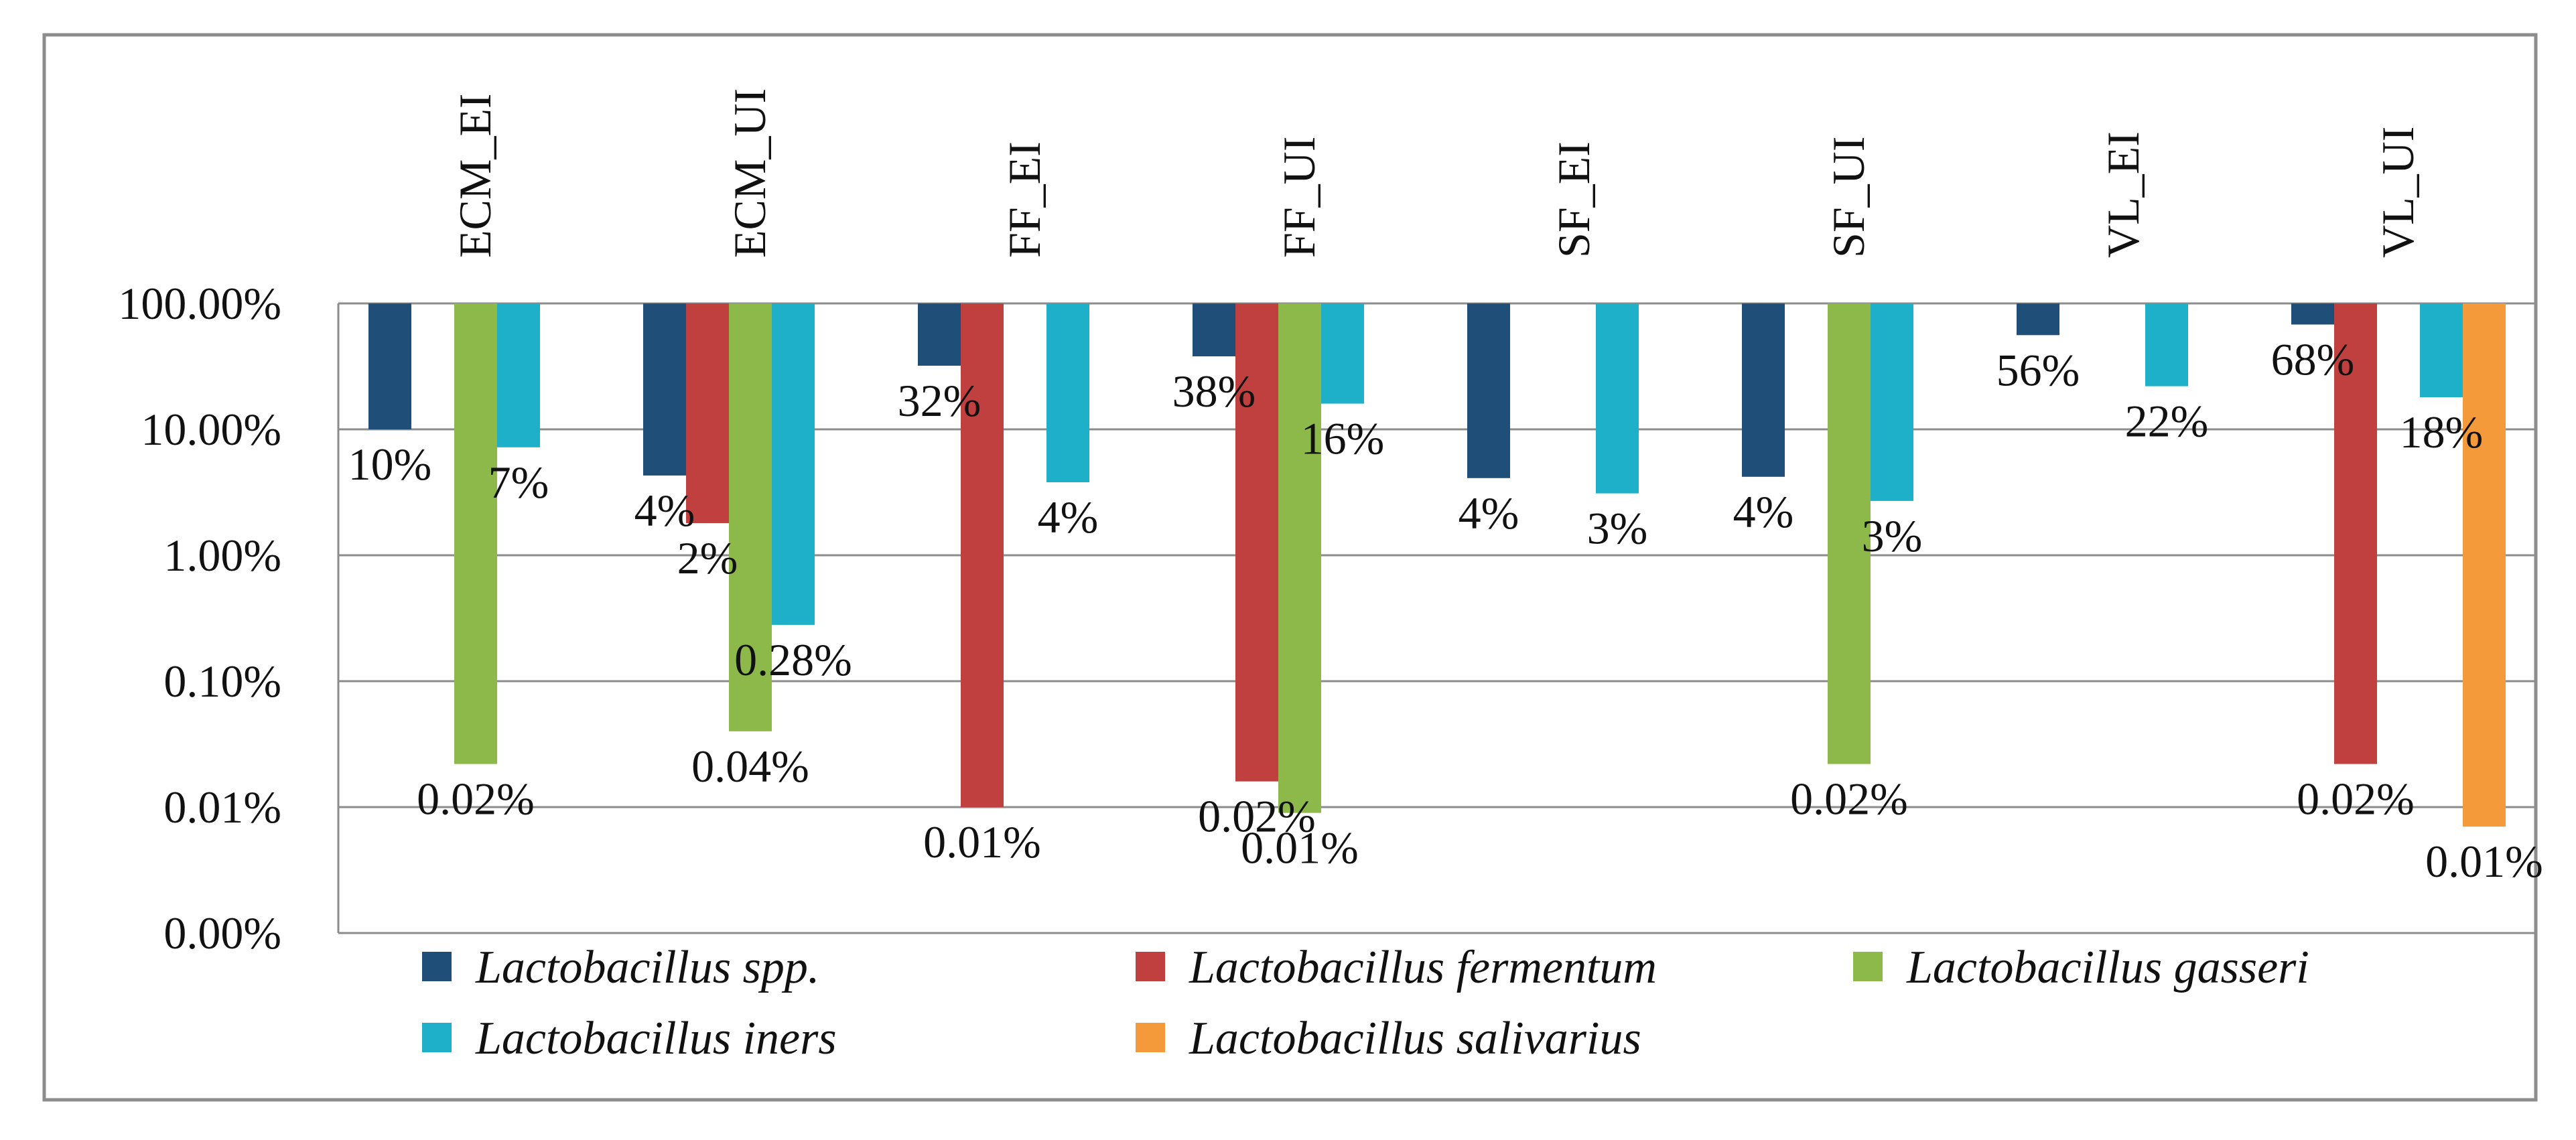  I want to click on legend-label: Lactobacillus spp., so click(647, 967).